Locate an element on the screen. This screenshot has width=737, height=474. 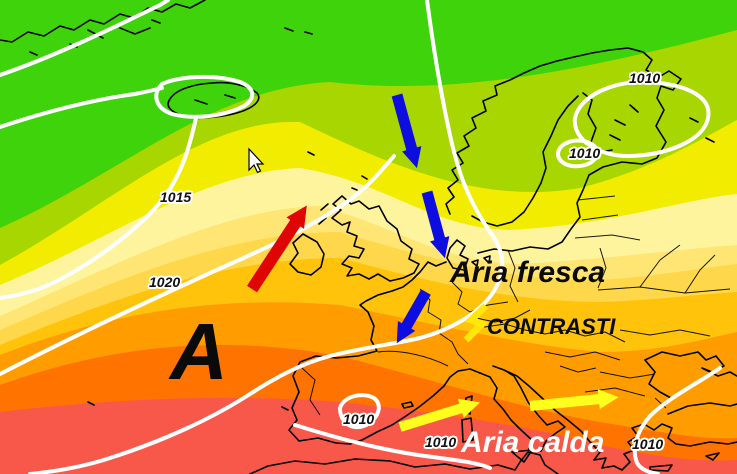
pressure-label-1015: 1015 is located at coordinates (176, 197).